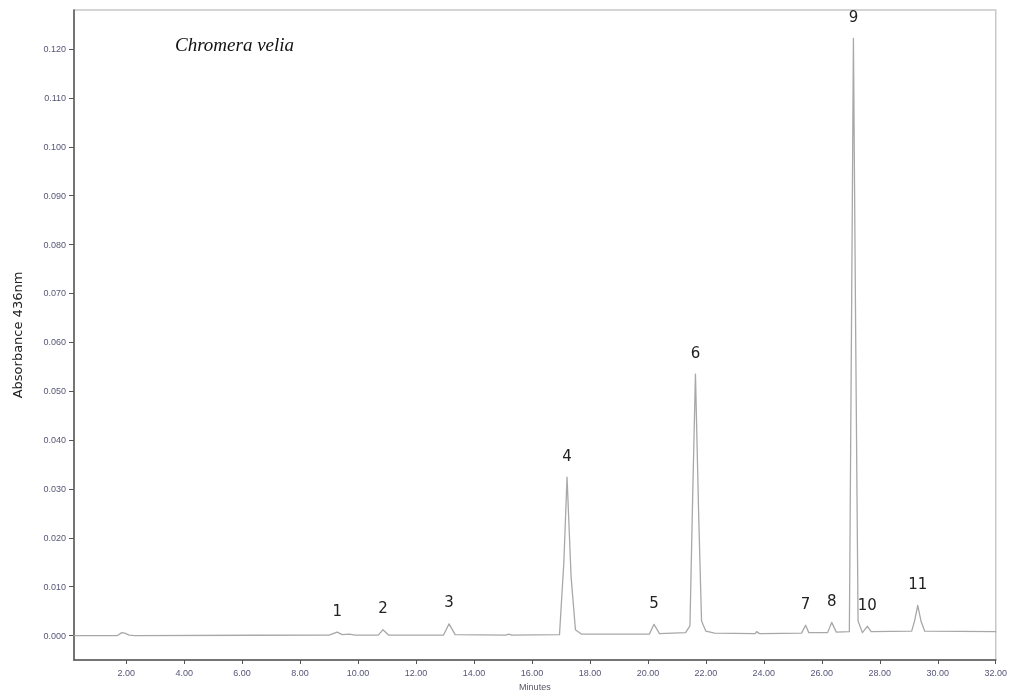 The width and height of the screenshot is (1010, 700). I want to click on y-tick-label: 0.010, so click(54, 586).